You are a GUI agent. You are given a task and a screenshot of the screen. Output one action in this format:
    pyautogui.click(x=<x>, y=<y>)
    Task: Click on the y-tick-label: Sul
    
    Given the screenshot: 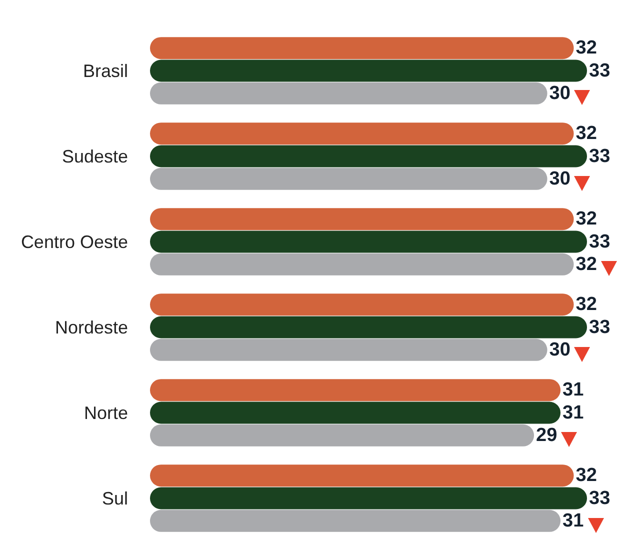 What is the action you would take?
    pyautogui.click(x=115, y=498)
    